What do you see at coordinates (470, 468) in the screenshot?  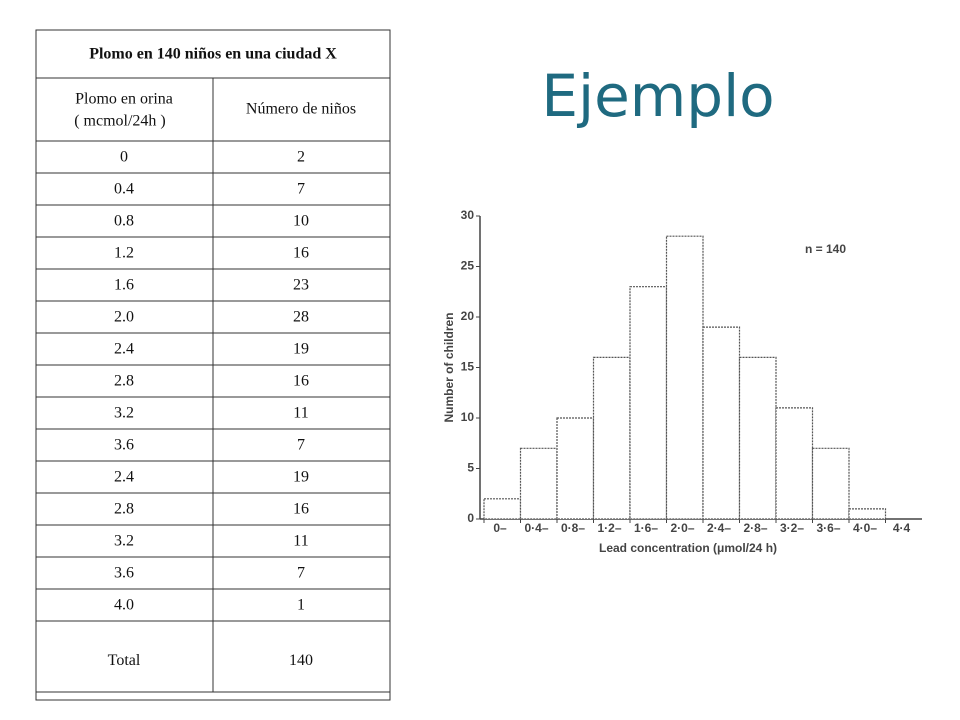 I see `y-tick-label: 5` at bounding box center [470, 468].